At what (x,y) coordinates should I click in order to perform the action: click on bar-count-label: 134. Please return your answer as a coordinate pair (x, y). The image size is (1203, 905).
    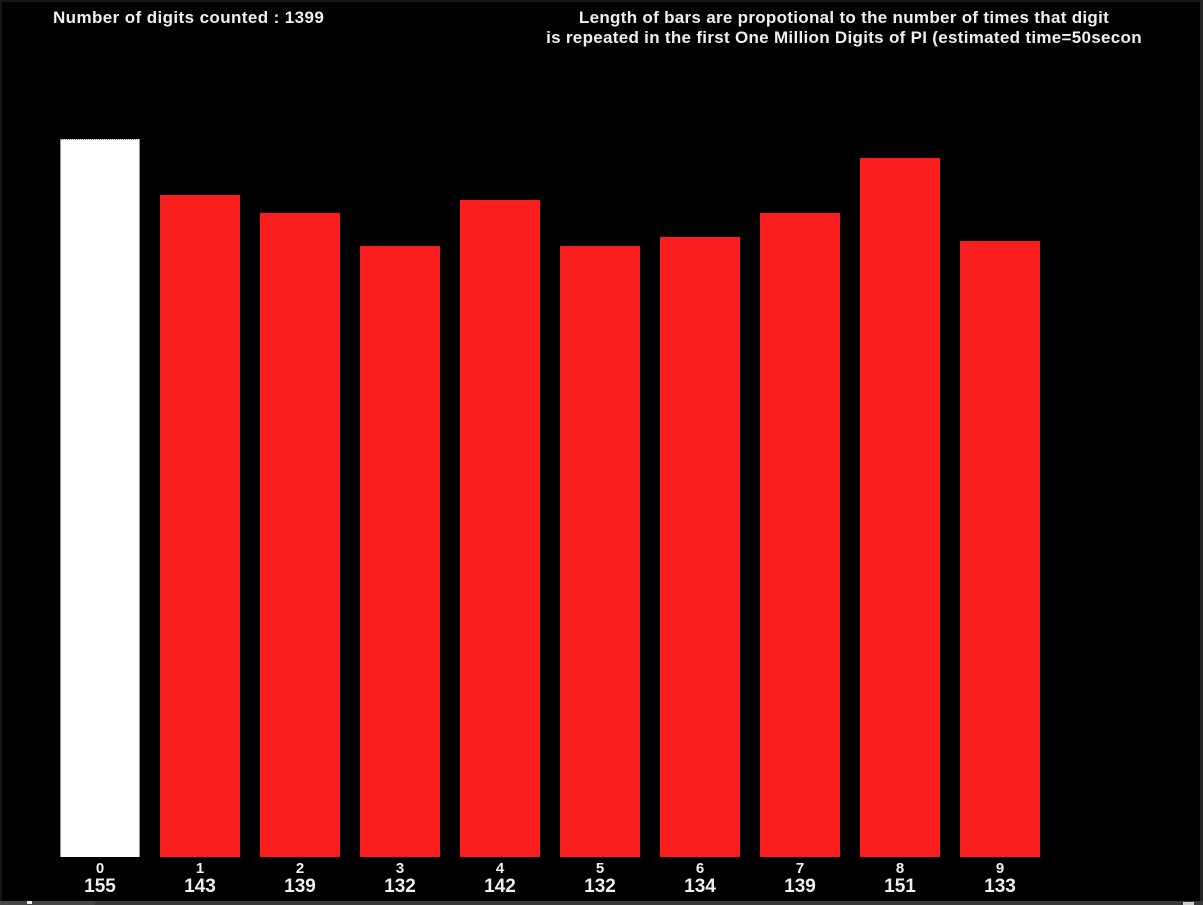
    Looking at the image, I should click on (700, 886).